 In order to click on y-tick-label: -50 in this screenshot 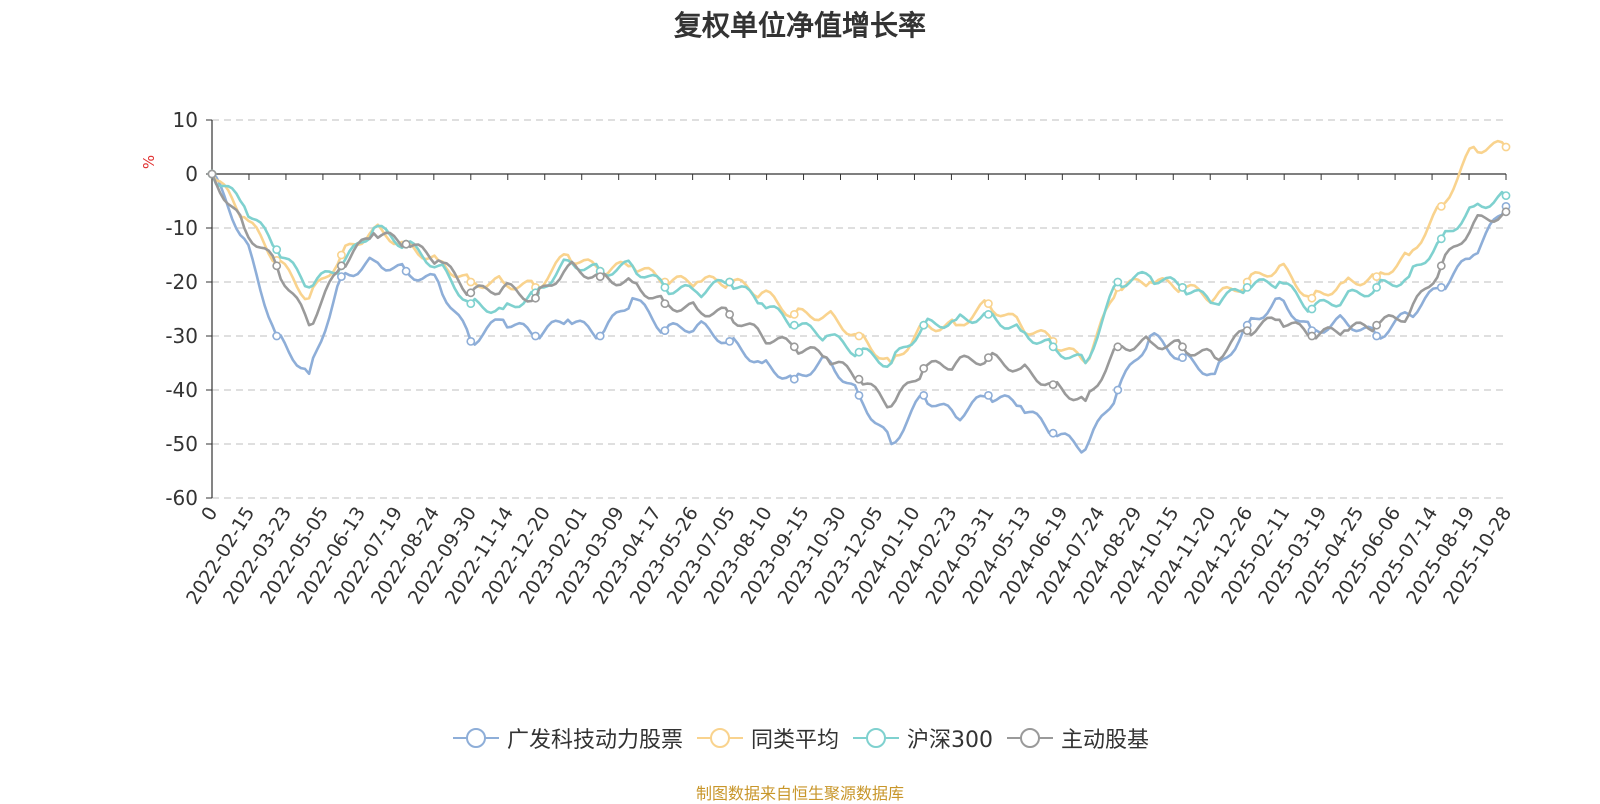, I will do `click(181, 444)`.